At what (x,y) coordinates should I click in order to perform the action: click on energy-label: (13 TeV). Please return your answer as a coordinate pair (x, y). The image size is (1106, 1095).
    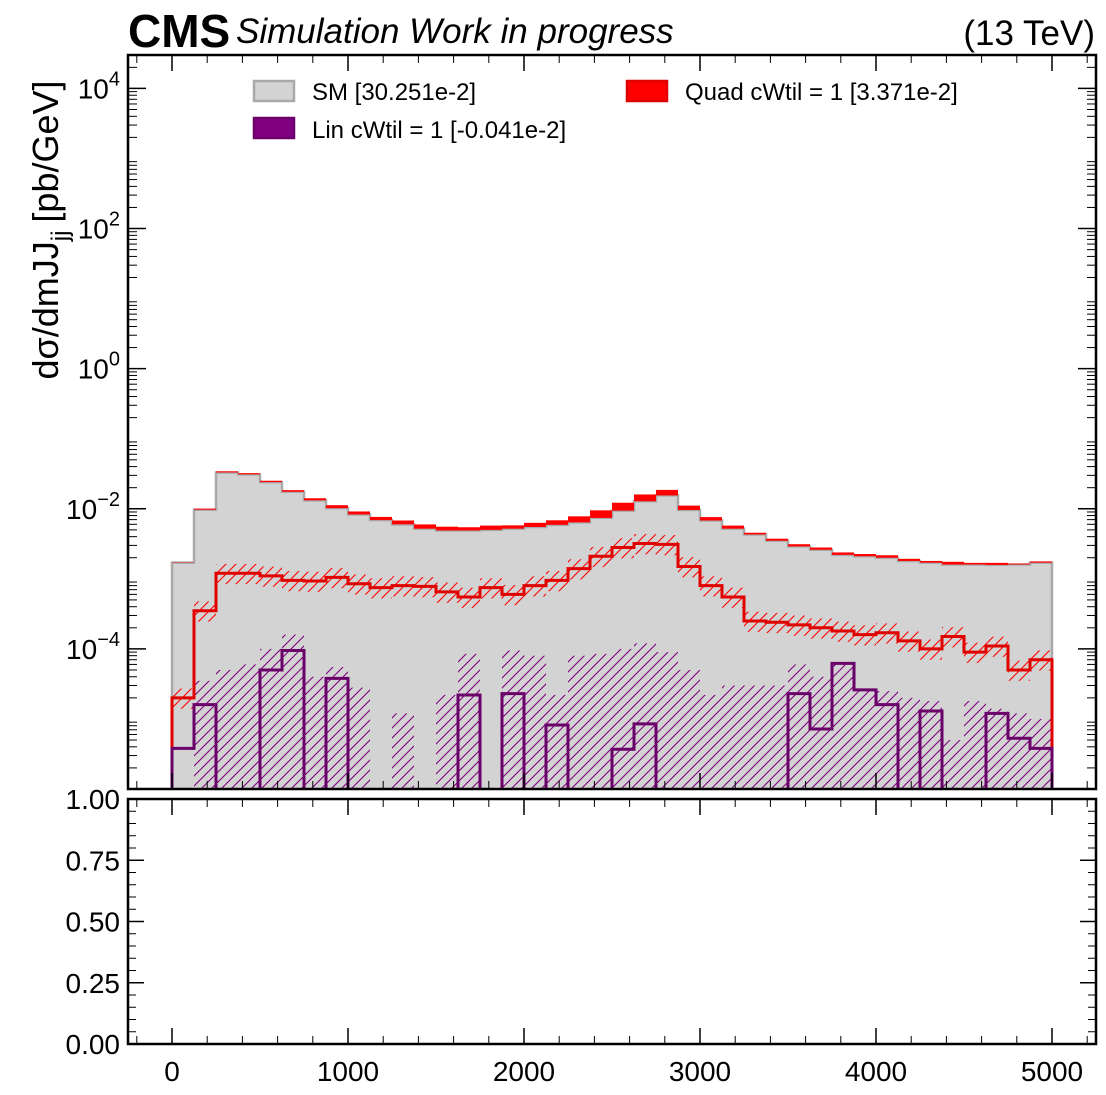
    Looking at the image, I should click on (1029, 33).